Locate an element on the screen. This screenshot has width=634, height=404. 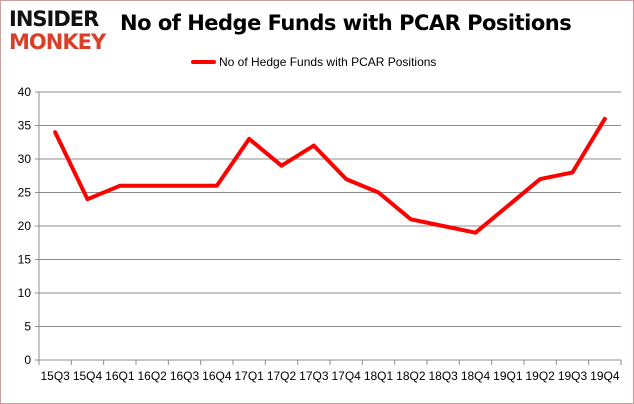
legend-swatch is located at coordinates (203, 62).